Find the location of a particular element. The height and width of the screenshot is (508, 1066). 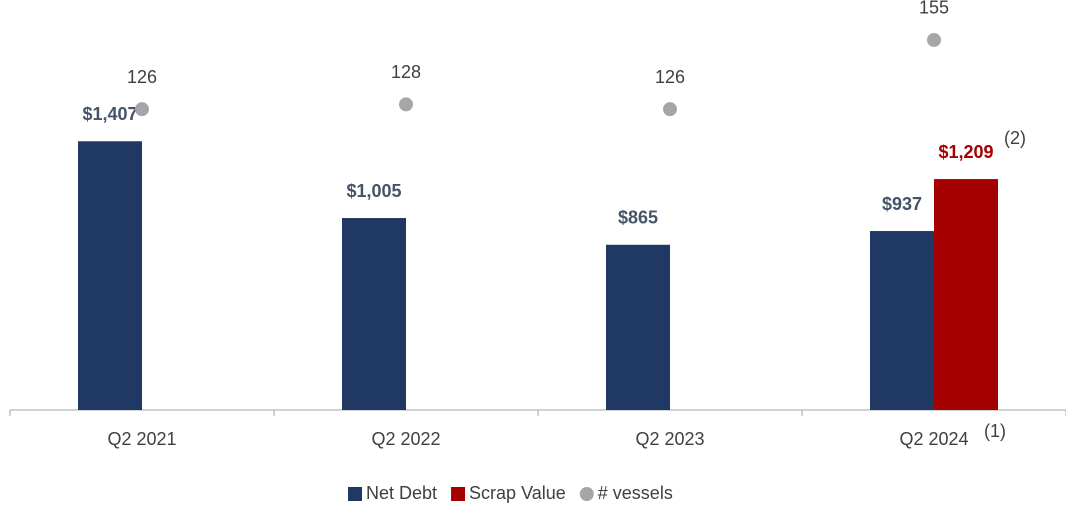

legend-label: # vessels is located at coordinates (635, 493).